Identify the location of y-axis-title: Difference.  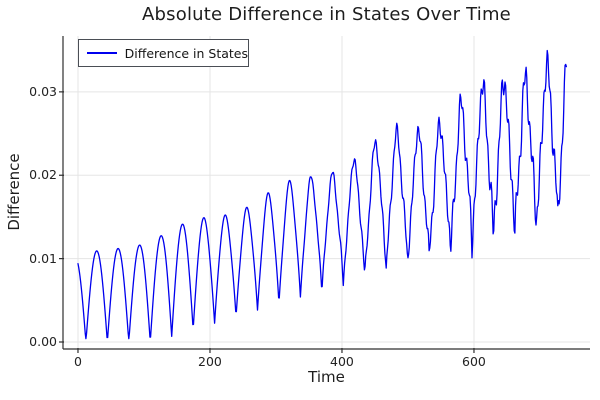
(14, 192).